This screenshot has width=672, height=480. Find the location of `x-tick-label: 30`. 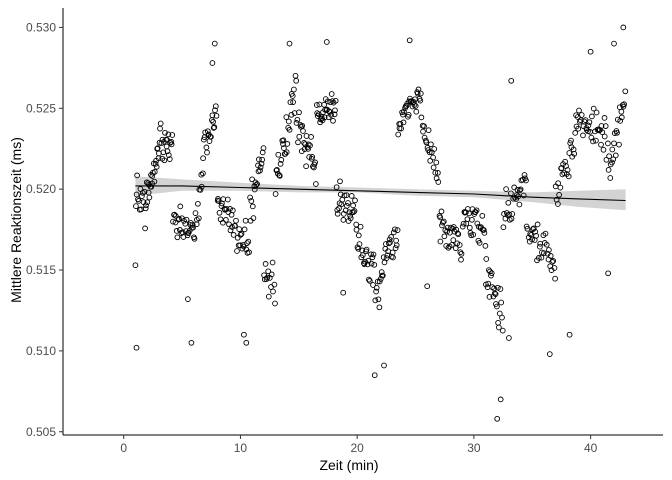

x-tick-label: 30 is located at coordinates (474, 448).